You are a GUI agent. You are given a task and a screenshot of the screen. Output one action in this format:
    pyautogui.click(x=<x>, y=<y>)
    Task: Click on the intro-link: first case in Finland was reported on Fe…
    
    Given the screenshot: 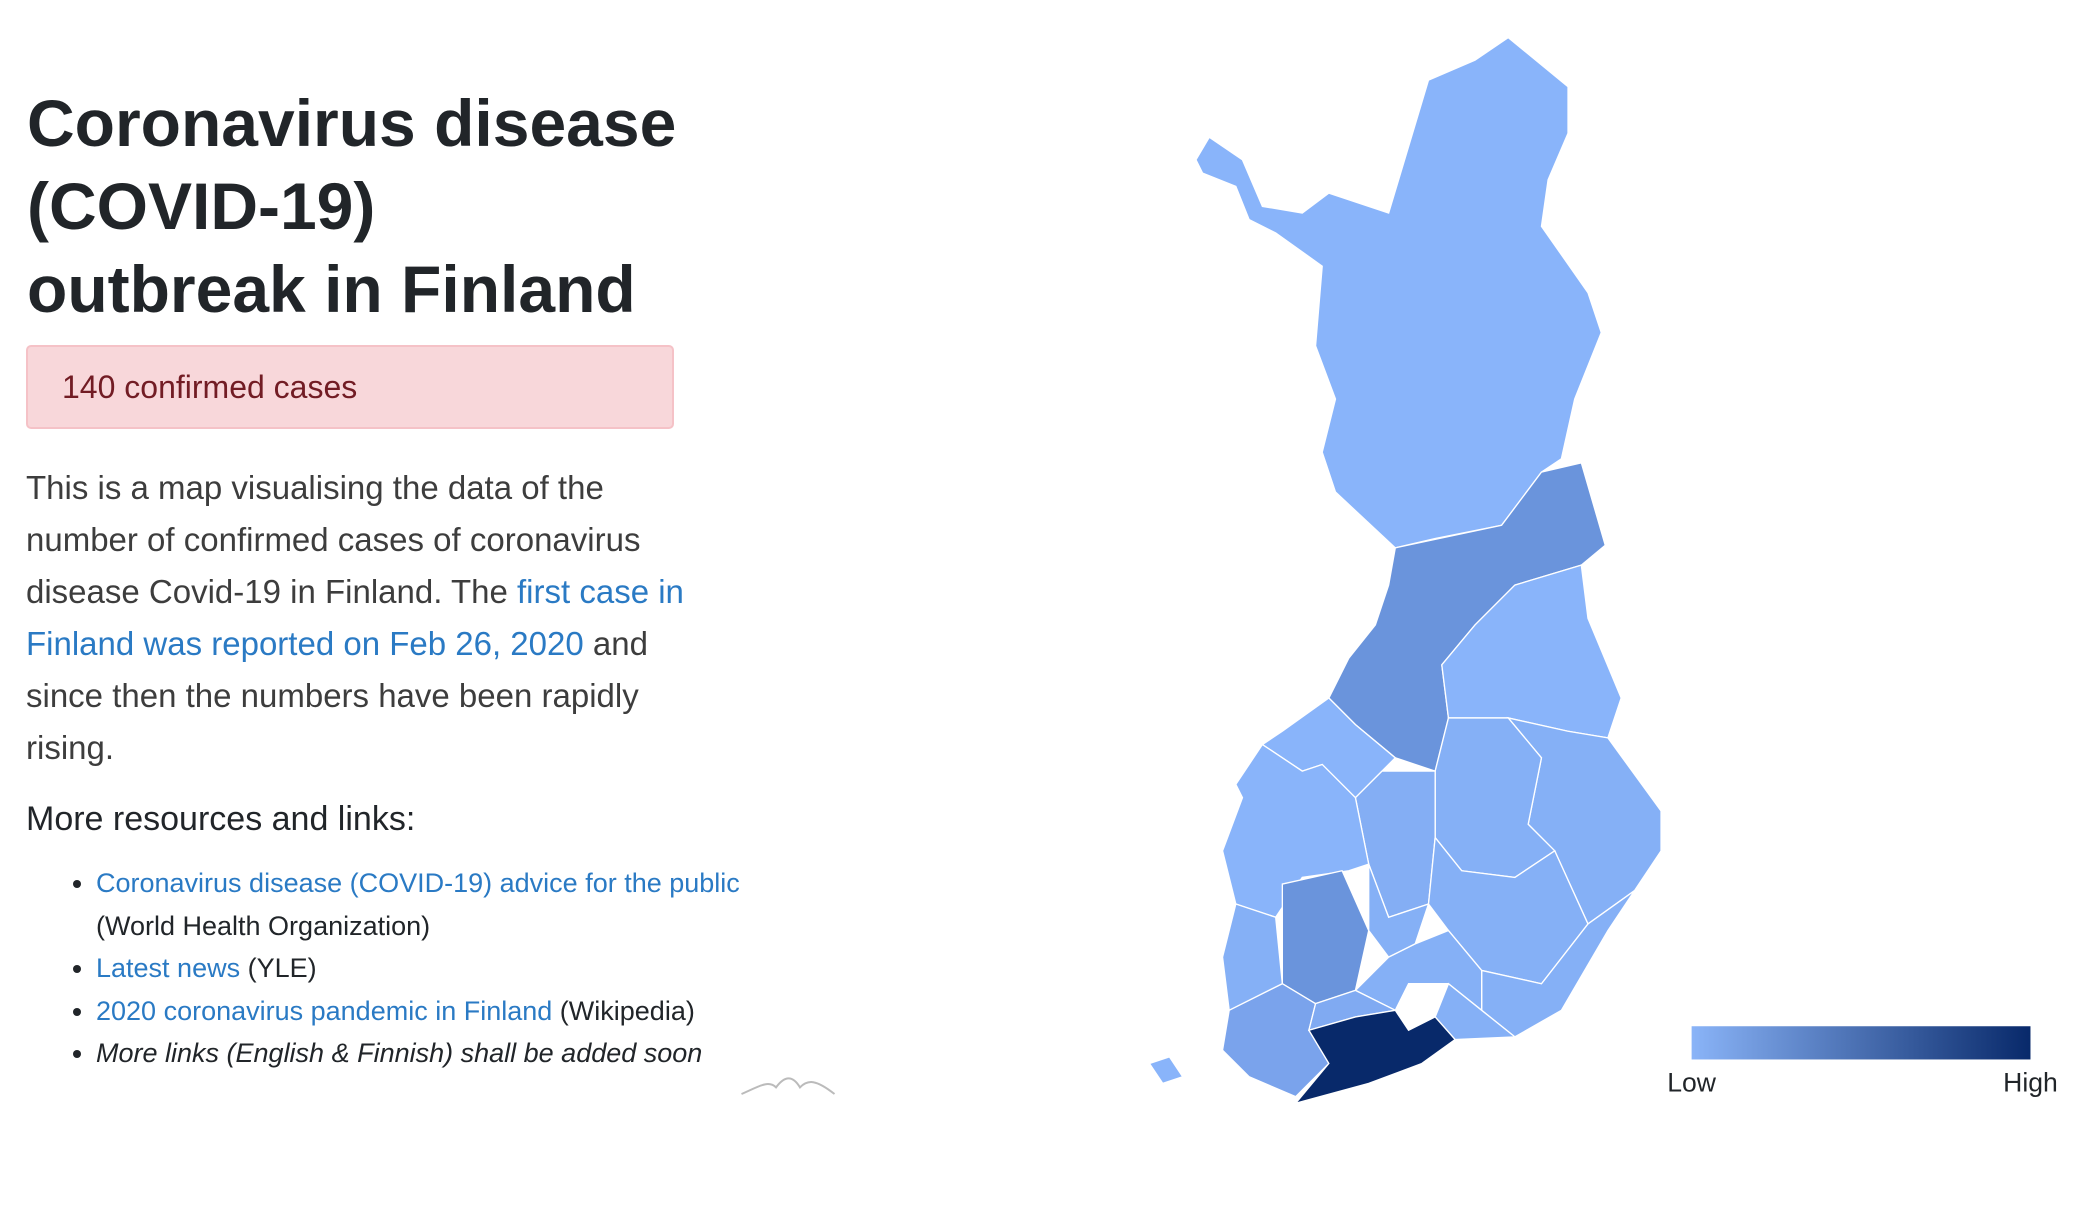 What is the action you would take?
    pyautogui.click(x=355, y=617)
    